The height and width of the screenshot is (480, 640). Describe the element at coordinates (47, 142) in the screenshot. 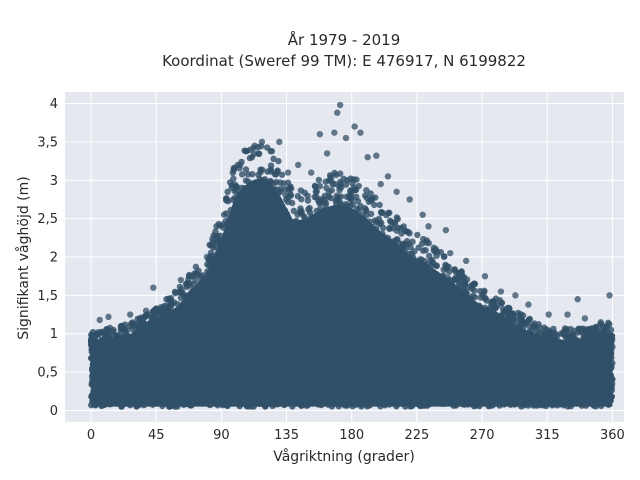

I see `y-tick-label: 3,5` at that location.